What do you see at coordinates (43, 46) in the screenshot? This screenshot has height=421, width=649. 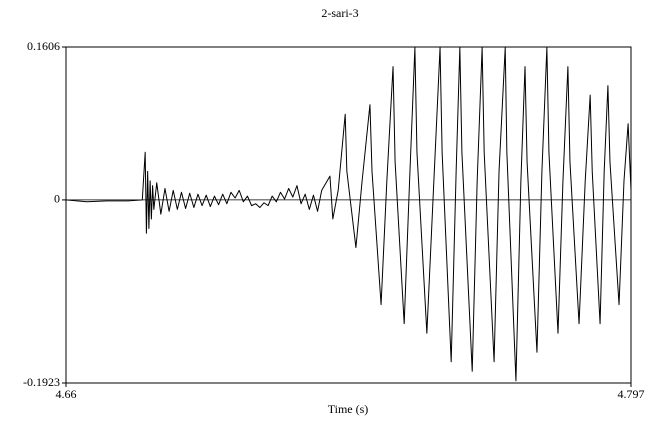 I see `y-tick-label: 0.1606` at bounding box center [43, 46].